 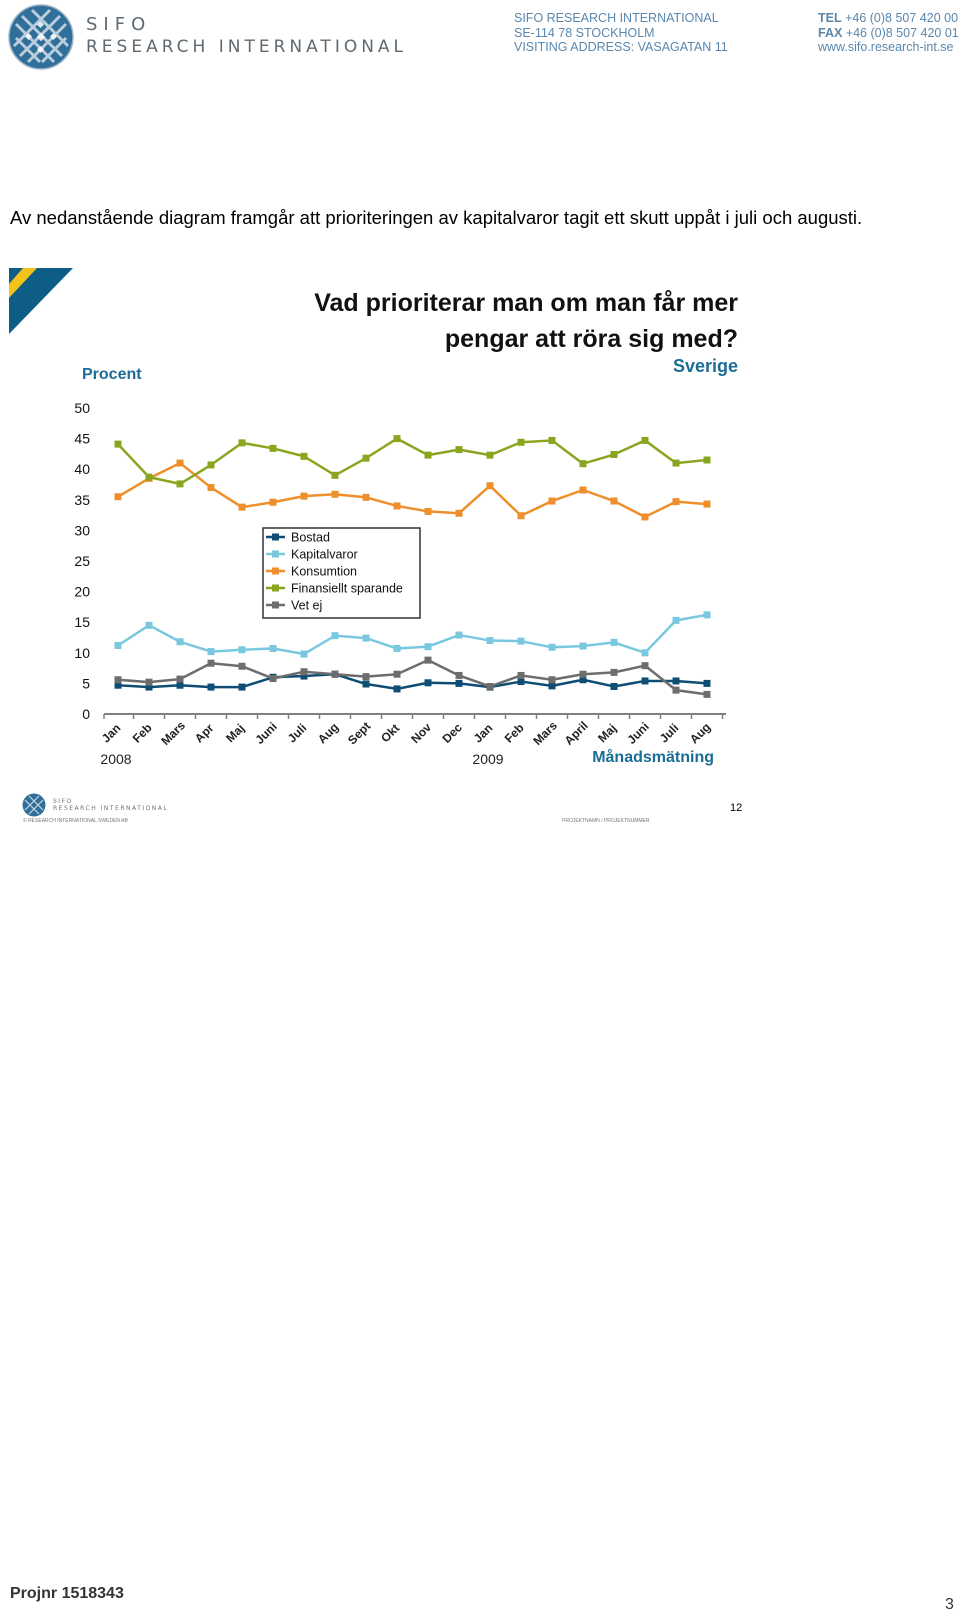 What do you see at coordinates (82, 408) in the screenshot?
I see `y-tick-label: 50` at bounding box center [82, 408].